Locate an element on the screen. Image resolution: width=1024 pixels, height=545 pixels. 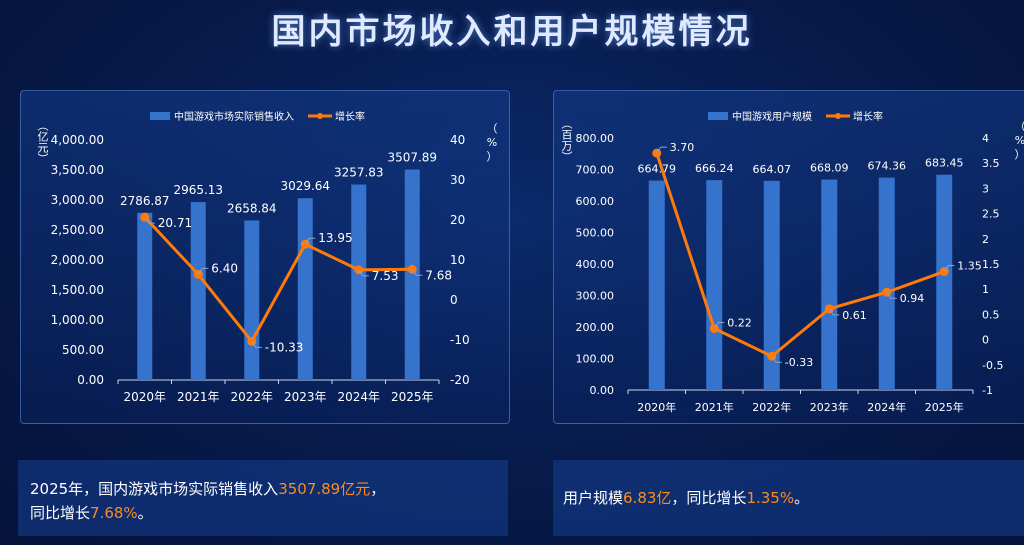
y2-tick-label: 30 is located at coordinates (457, 180).